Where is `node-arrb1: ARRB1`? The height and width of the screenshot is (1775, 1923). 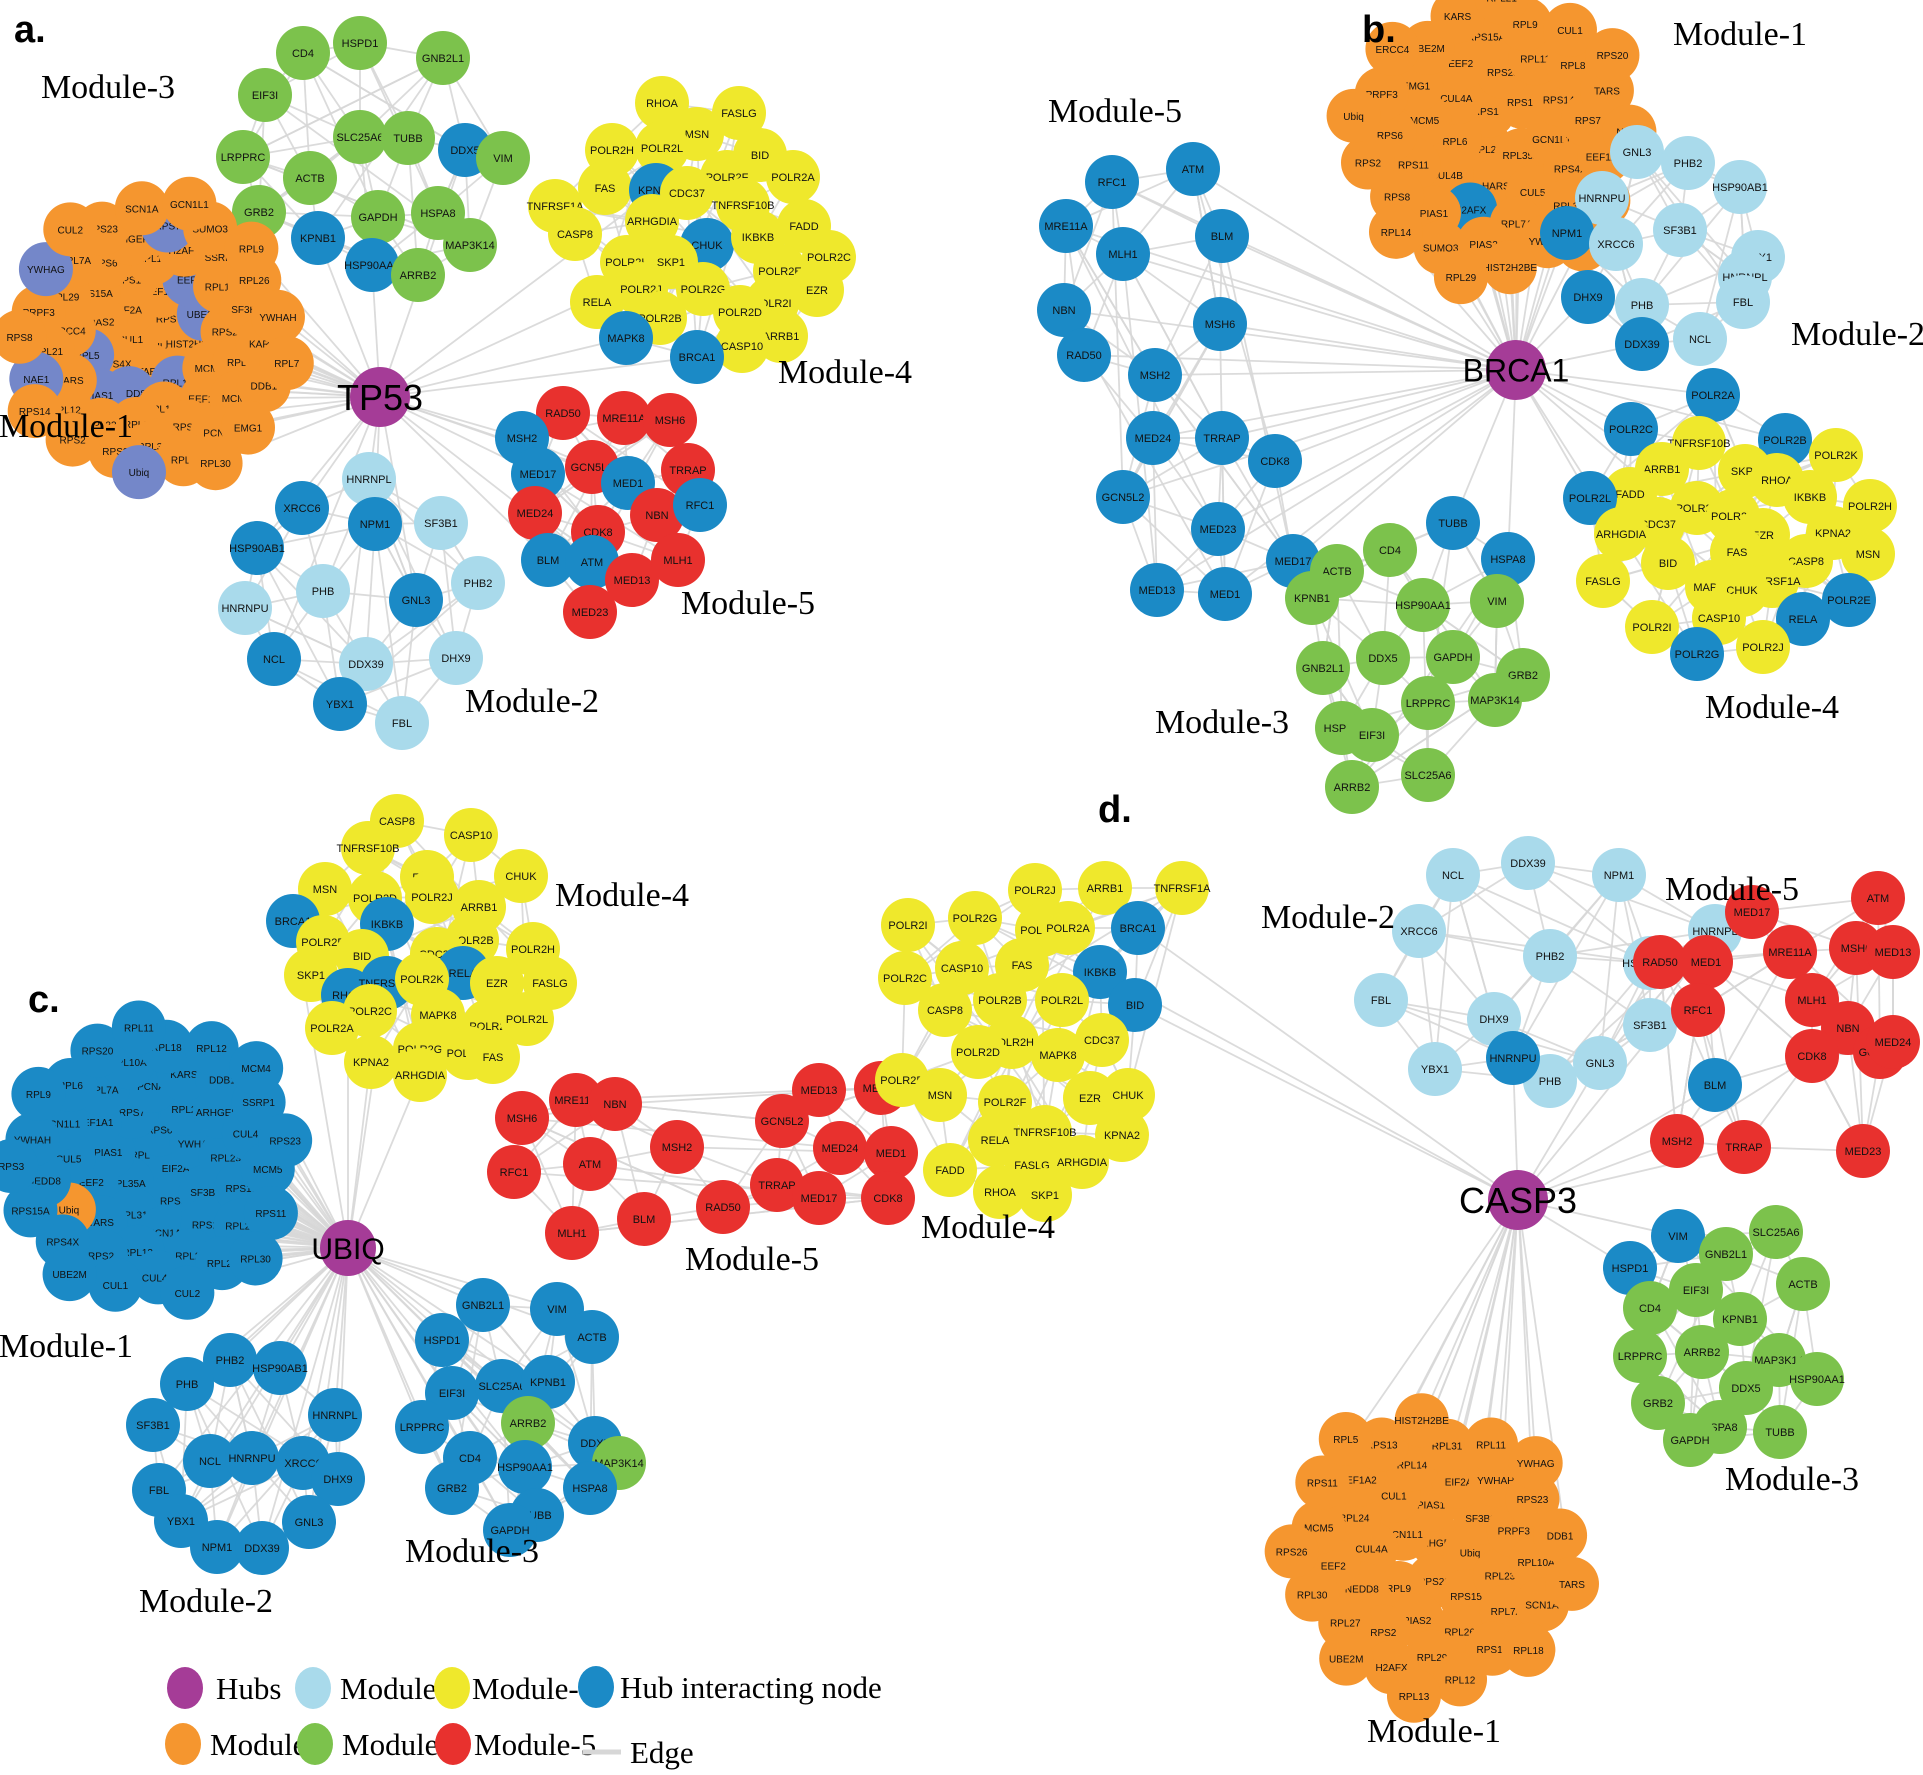 node-arrb1: ARRB1 is located at coordinates (1105, 888).